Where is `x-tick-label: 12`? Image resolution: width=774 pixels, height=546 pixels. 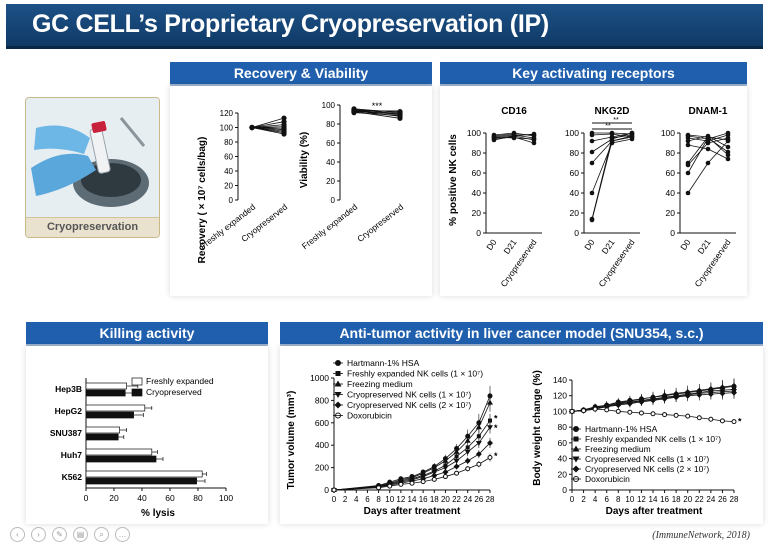 x-tick-label: 12 is located at coordinates (641, 499).